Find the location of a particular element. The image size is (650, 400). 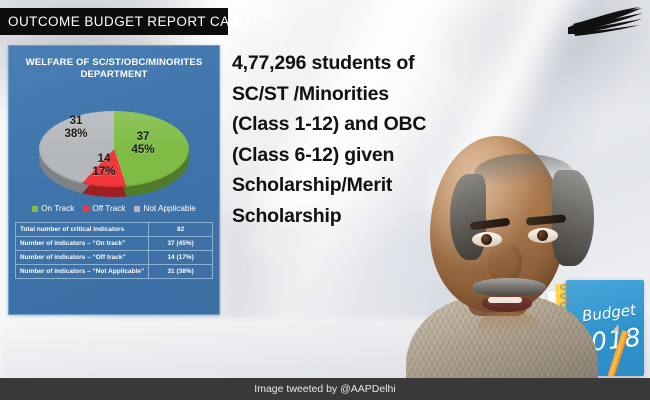

table-row: Total number of critical indicators 82 is located at coordinates (113, 229).